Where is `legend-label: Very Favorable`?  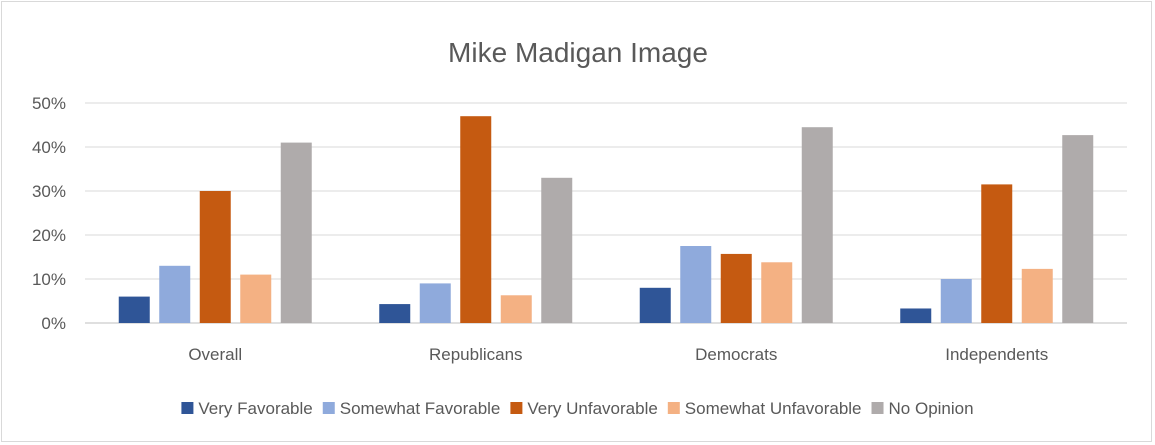
legend-label: Very Favorable is located at coordinates (255, 408).